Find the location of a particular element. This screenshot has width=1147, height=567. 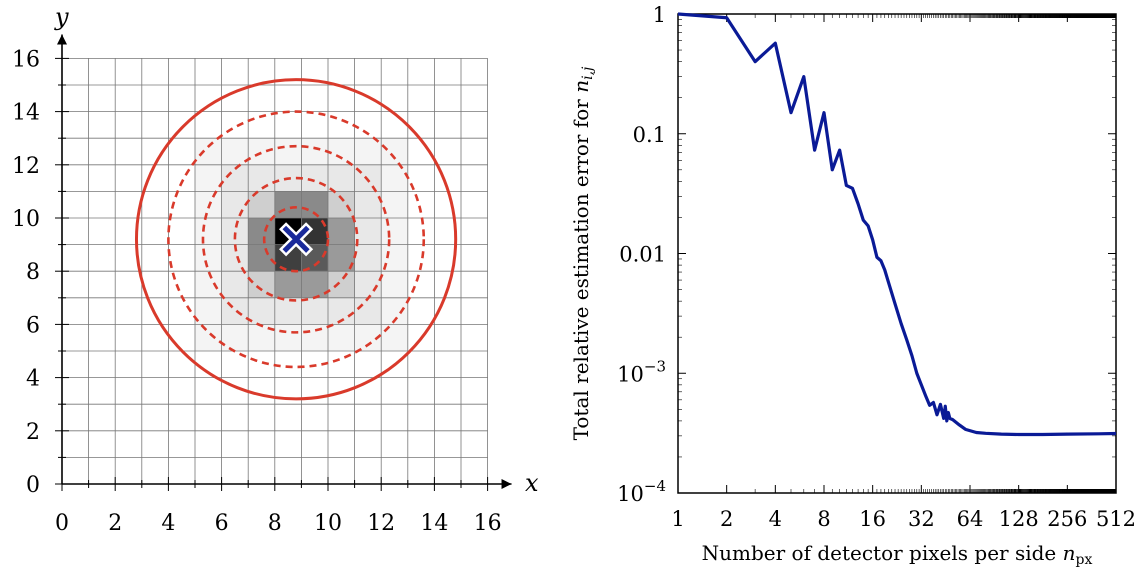

y-tick-label: 1 is located at coordinates (659, 15).